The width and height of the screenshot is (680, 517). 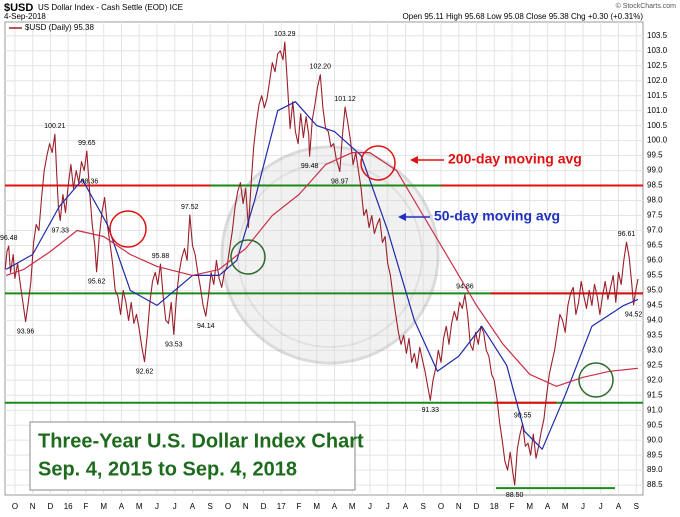 What do you see at coordinates (97, 282) in the screenshot?
I see `point-label: 95.62` at bounding box center [97, 282].